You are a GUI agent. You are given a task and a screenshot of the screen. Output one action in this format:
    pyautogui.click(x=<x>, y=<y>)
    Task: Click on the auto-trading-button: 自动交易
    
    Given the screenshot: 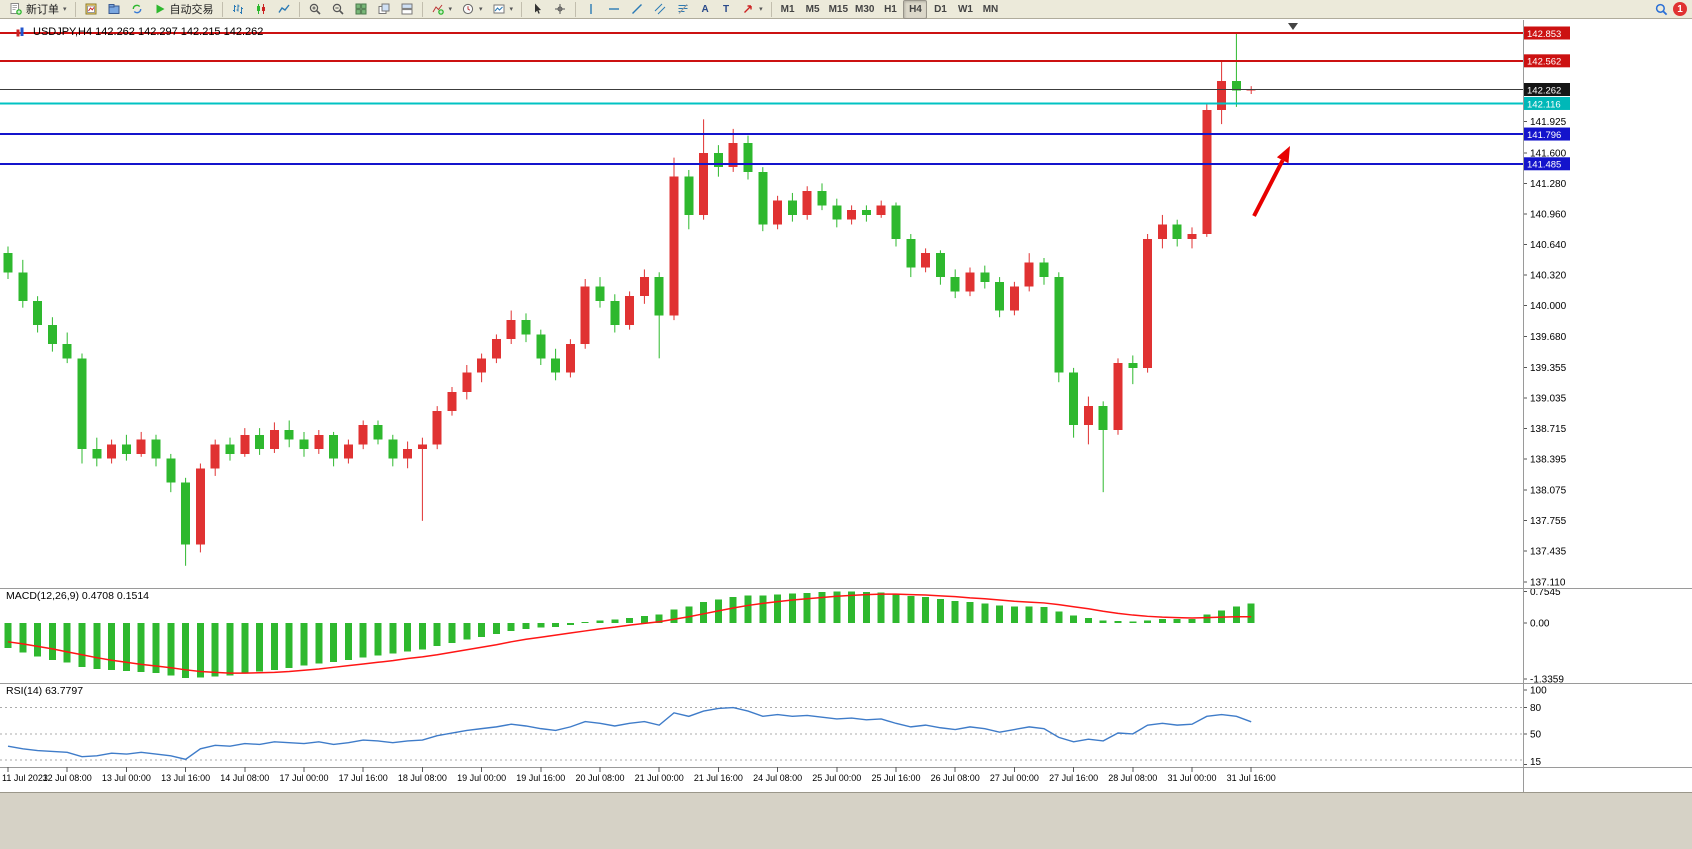 What is the action you would take?
    pyautogui.click(x=183, y=9)
    